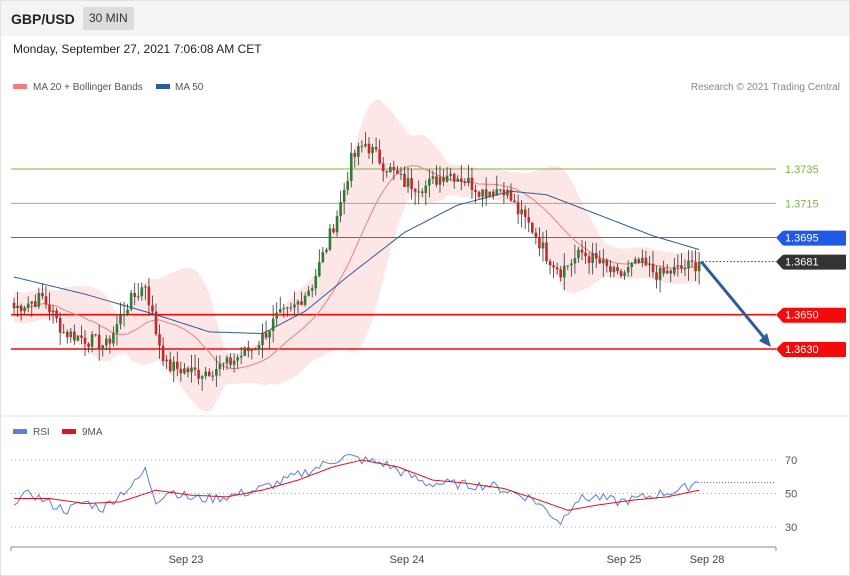 The image size is (850, 576). Describe the element at coordinates (791, 528) in the screenshot. I see `rsi-tick-30: 30` at that location.